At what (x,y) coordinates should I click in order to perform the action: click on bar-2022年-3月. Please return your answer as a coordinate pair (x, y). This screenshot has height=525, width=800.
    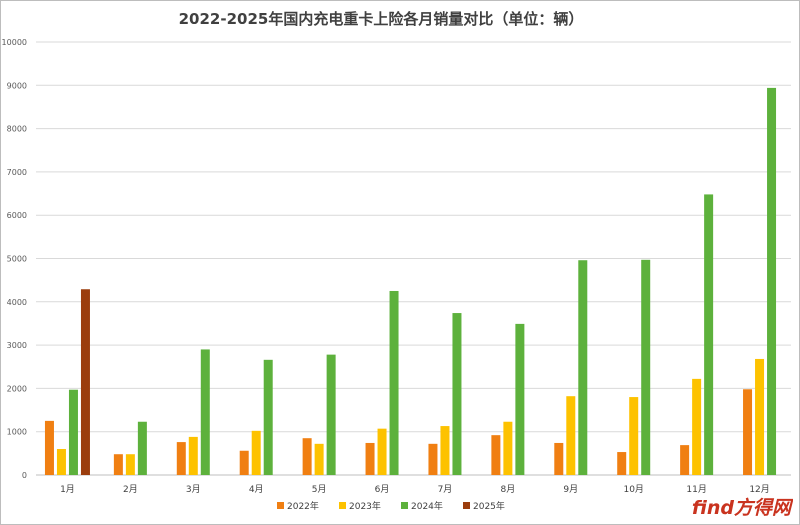
    Looking at the image, I should click on (181, 458).